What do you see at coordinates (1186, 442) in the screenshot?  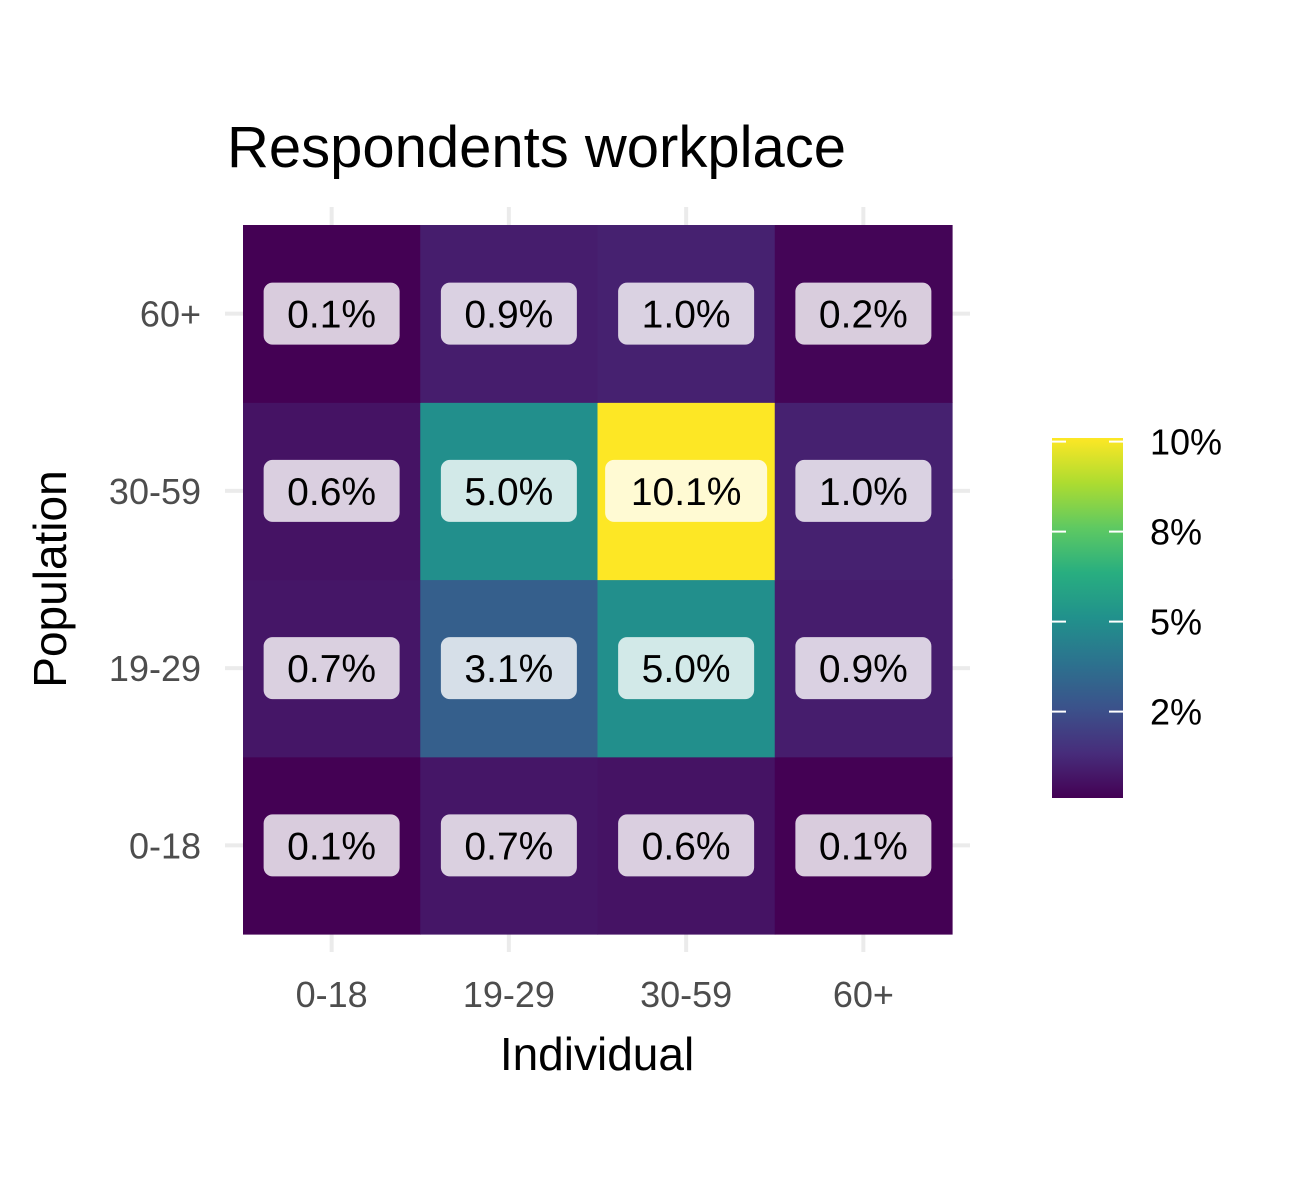 I see `legend-tick-label: 10%` at bounding box center [1186, 442].